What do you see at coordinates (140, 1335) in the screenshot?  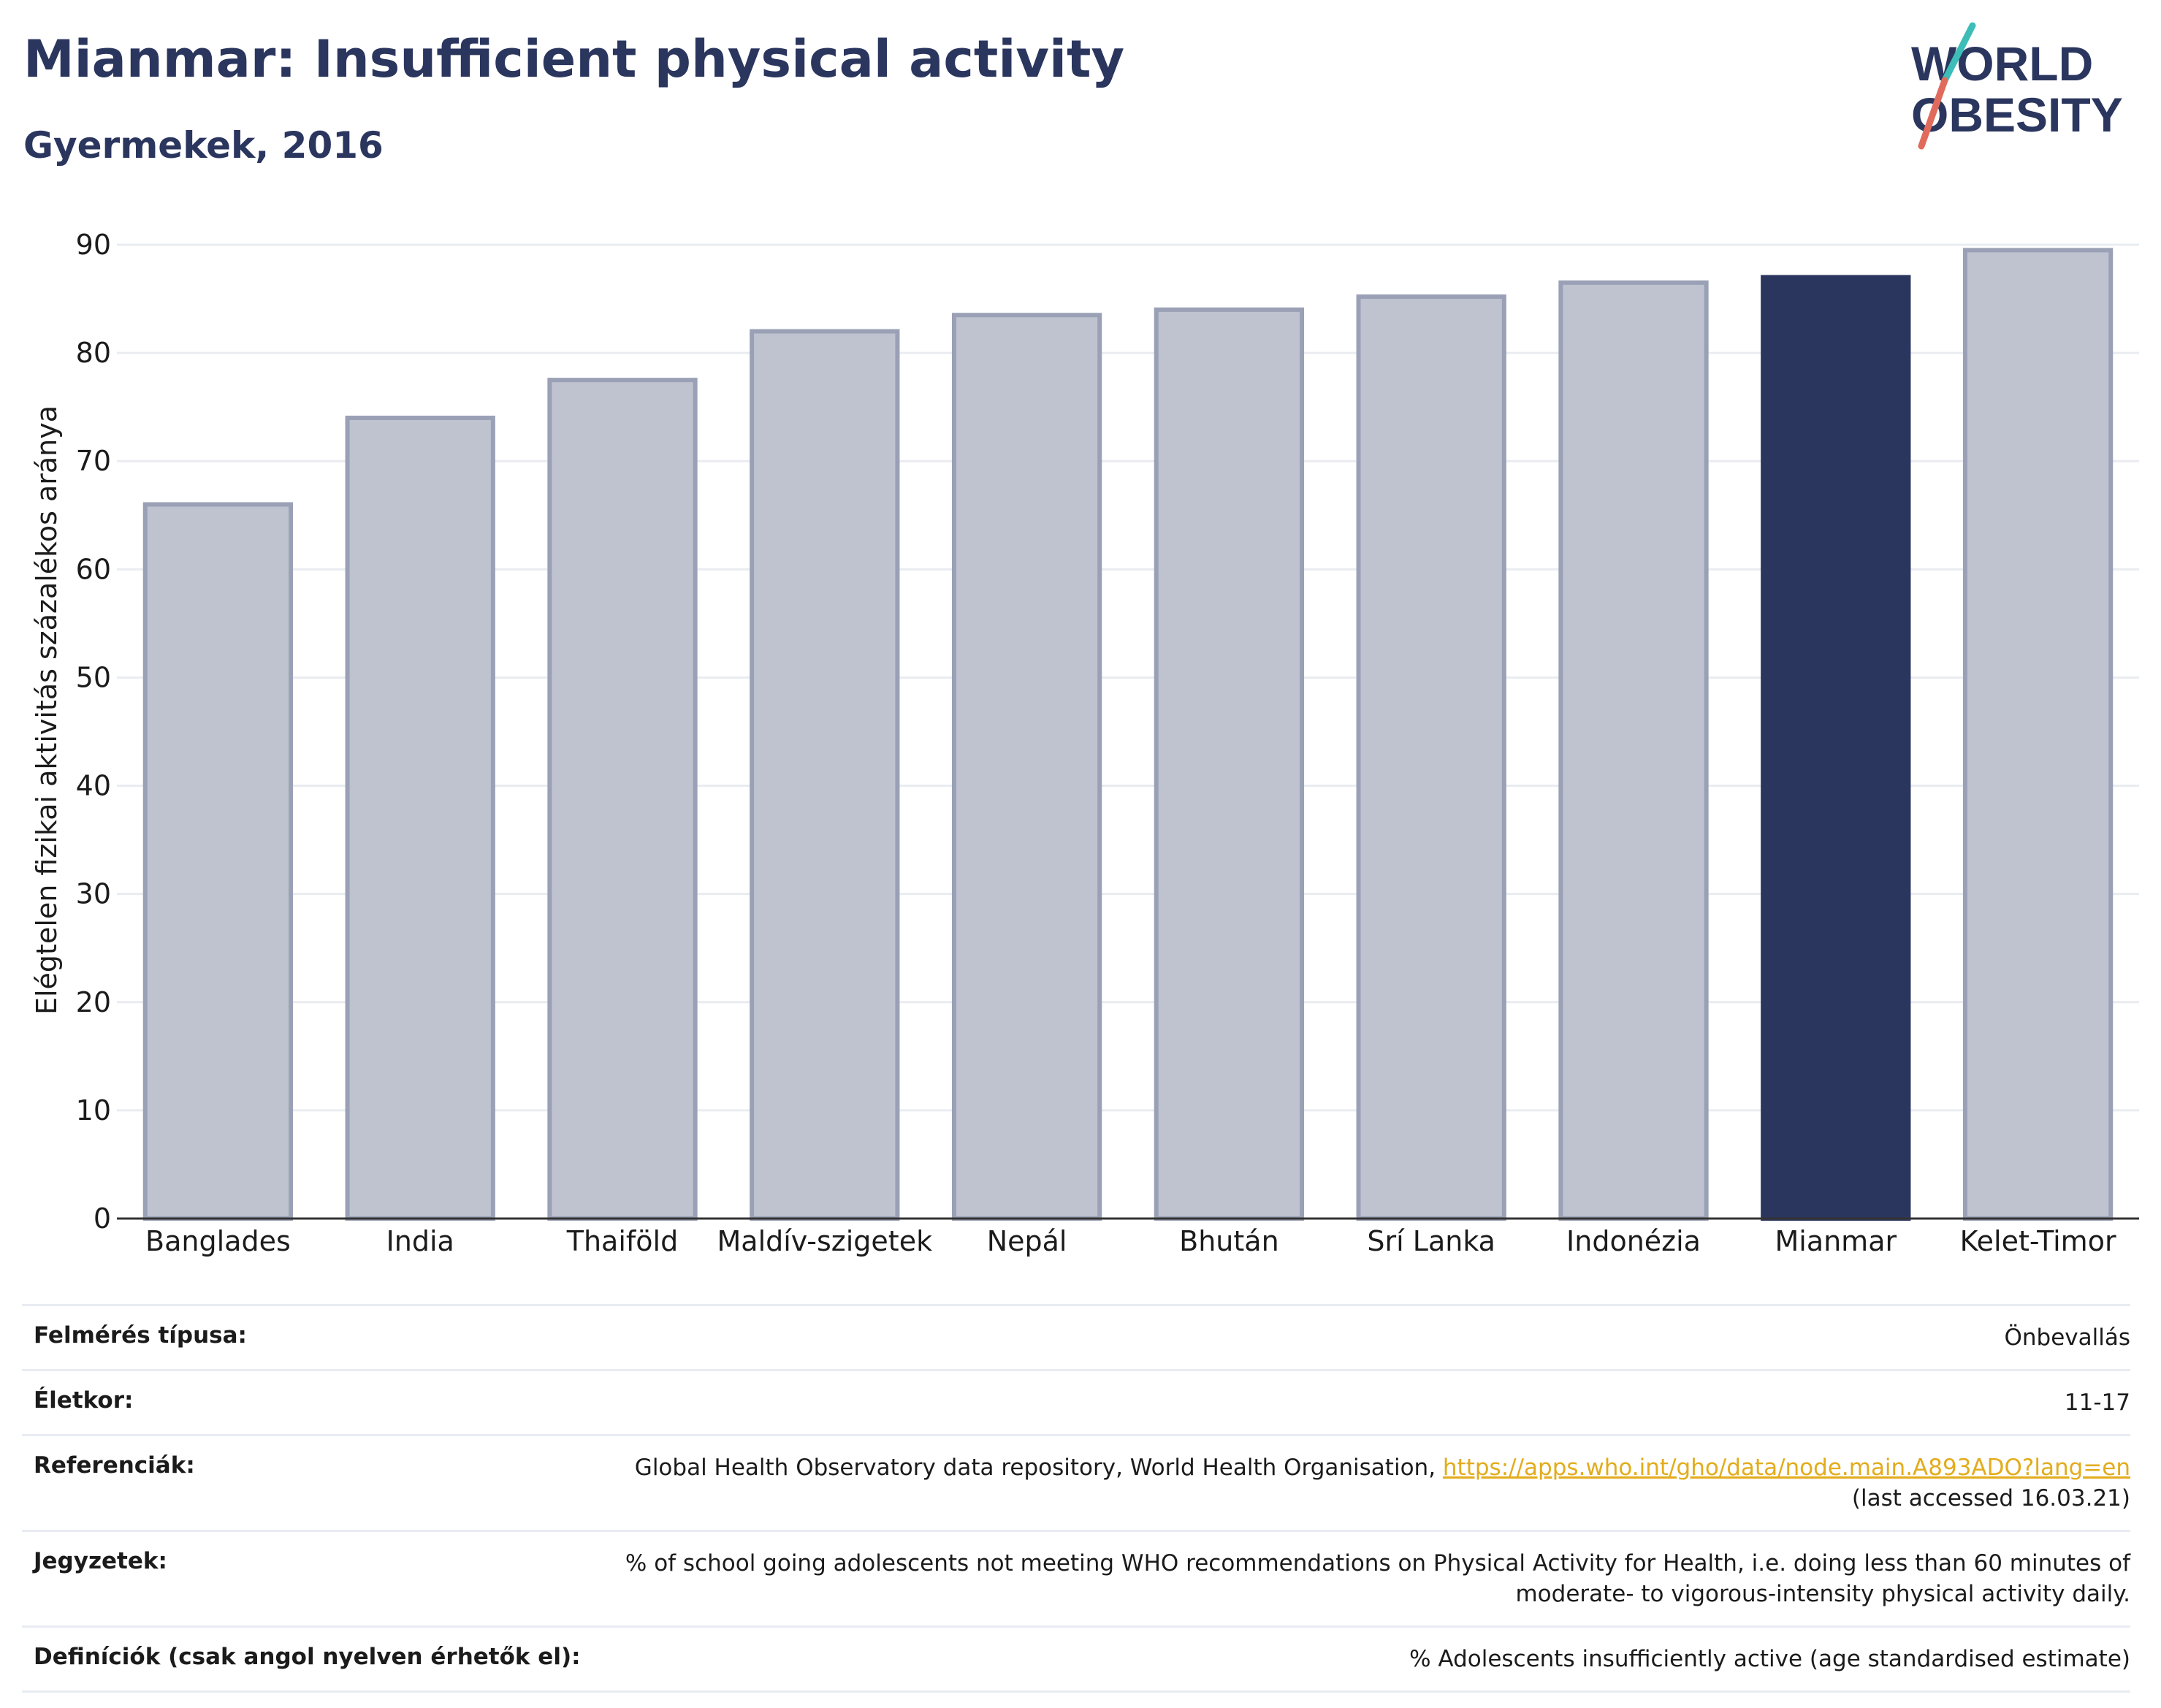 I see `info-label: Felmérés típusa:` at bounding box center [140, 1335].